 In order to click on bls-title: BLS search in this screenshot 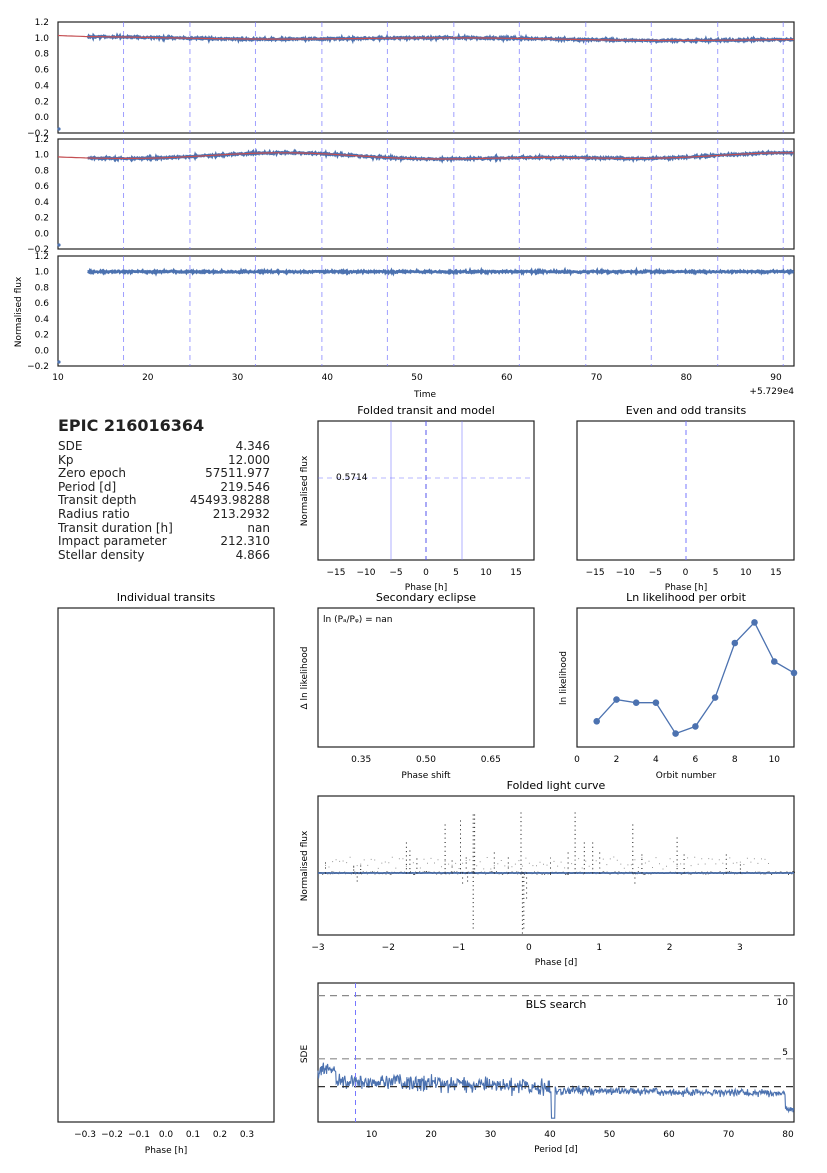, I will do `click(556, 1004)`.